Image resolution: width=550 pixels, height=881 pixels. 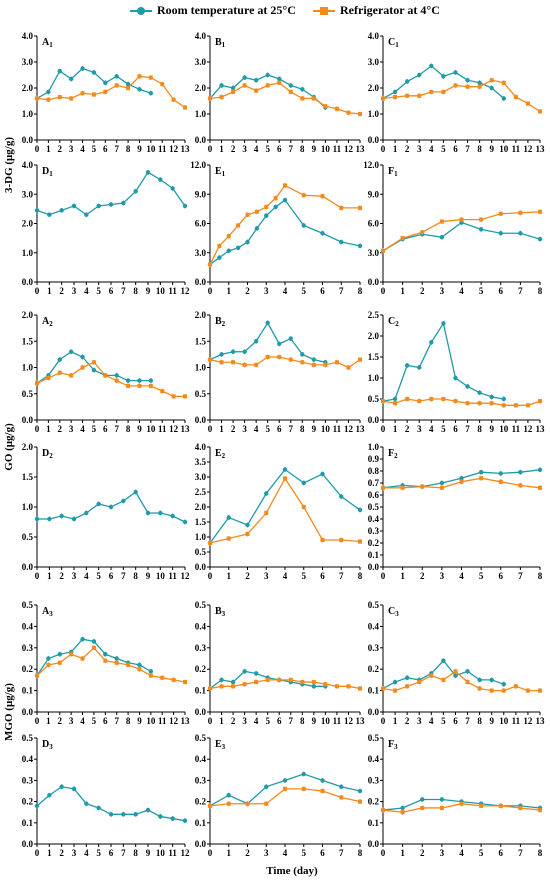 I want to click on y-tick-label-B3-1: 0.1, so click(x=201, y=691).